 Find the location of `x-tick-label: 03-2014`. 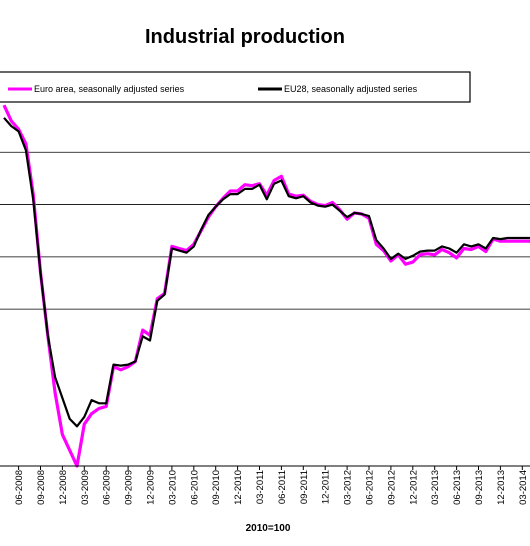

x-tick-label: 03-2014 is located at coordinates (523, 487).